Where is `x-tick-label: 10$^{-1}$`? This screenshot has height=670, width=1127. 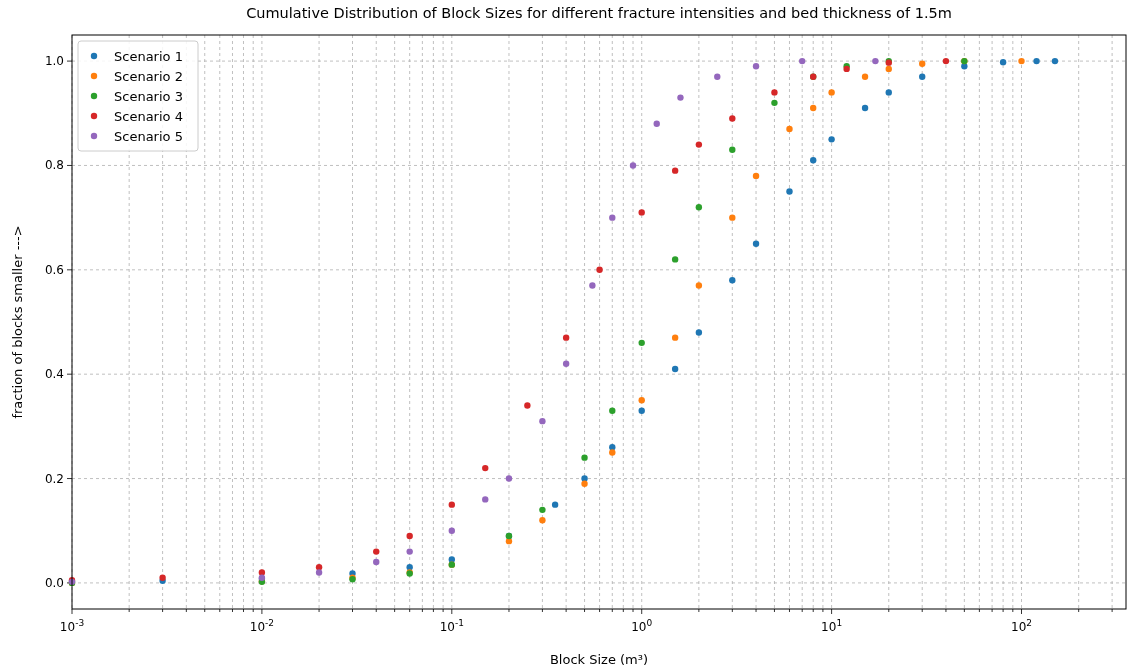 x-tick-label: 10$^{-1}$ is located at coordinates (451, 626).